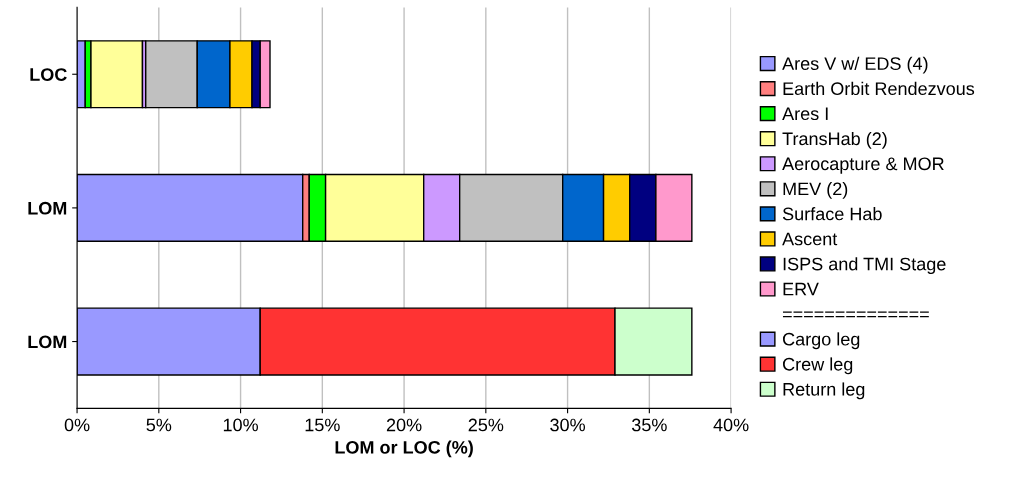 Image resolution: width=1014 pixels, height=495 pixels. I want to click on x-tick-label: 15%, so click(322, 425).